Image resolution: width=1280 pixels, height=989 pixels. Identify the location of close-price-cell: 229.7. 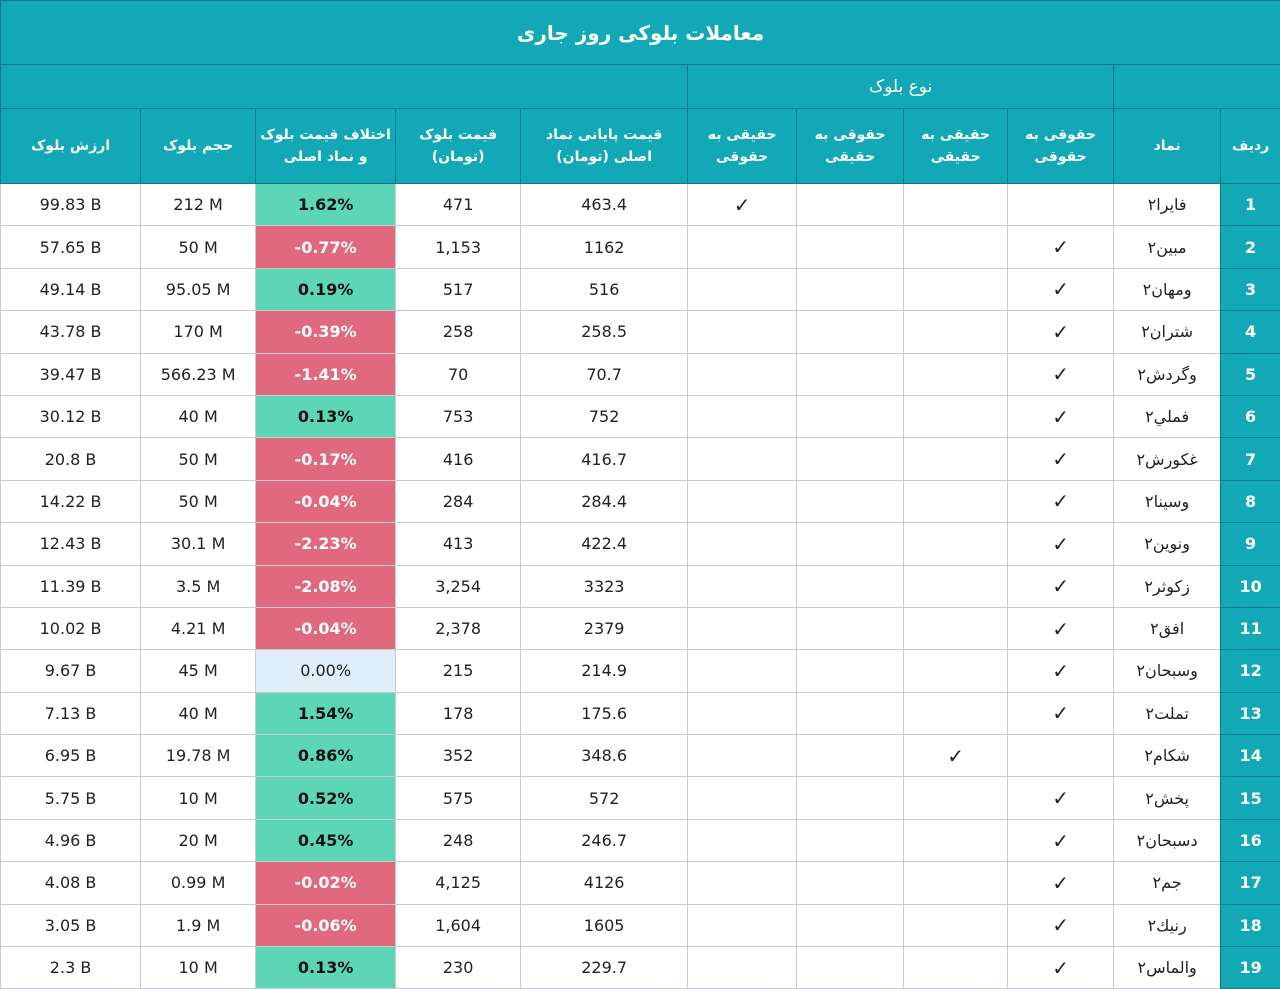
(604, 967).